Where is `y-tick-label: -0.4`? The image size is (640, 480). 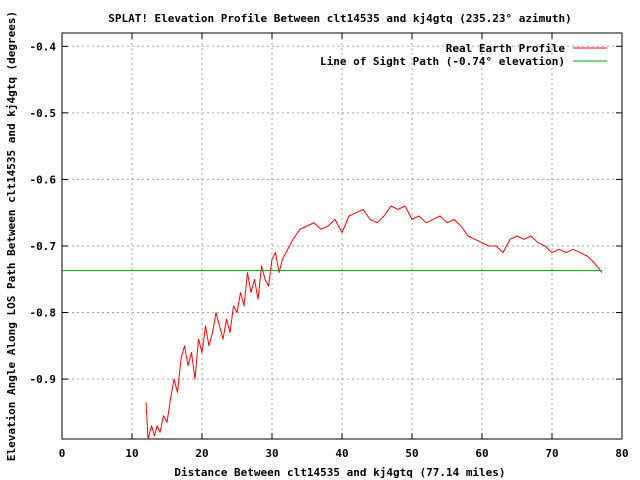 y-tick-label: -0.4 is located at coordinates (43, 46).